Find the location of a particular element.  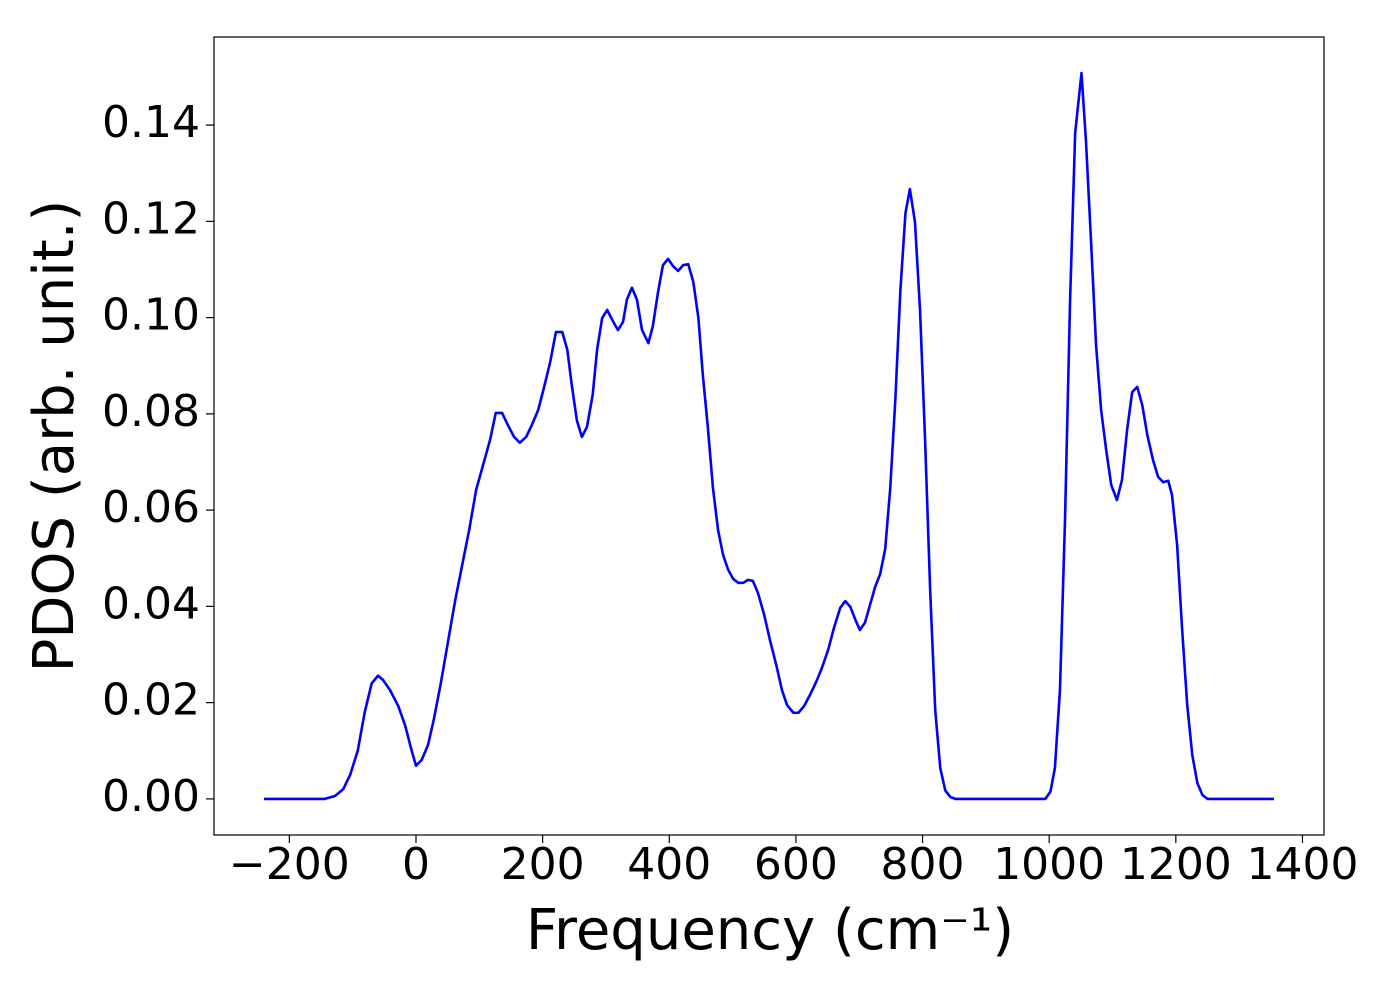

x-tick-label: 200 is located at coordinates (543, 864).